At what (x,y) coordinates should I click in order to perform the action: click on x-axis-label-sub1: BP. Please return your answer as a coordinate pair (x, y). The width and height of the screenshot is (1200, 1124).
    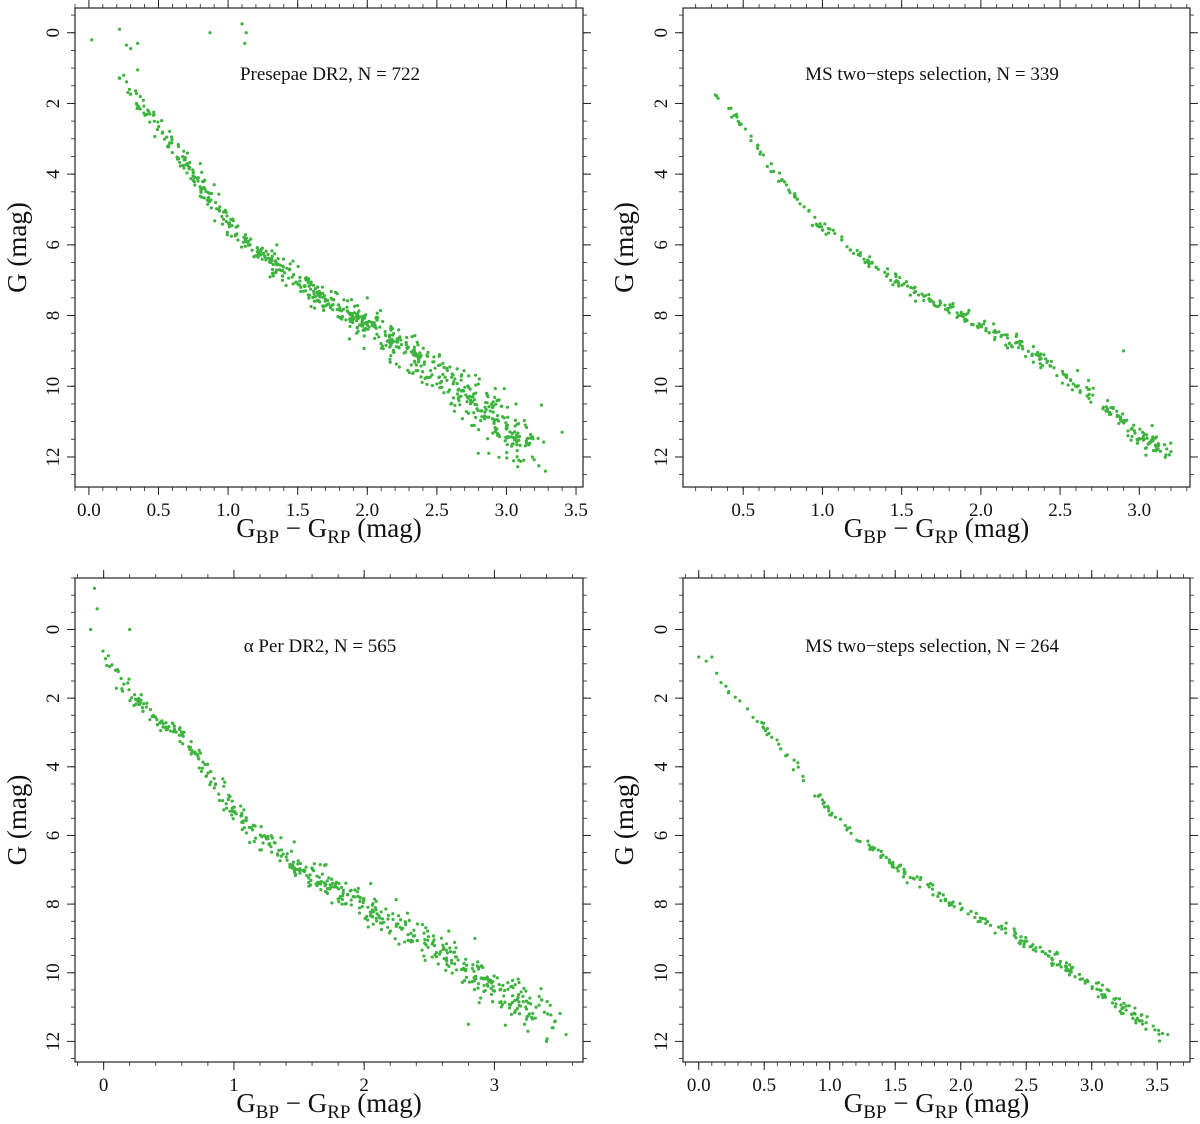
    Looking at the image, I should click on (874, 537).